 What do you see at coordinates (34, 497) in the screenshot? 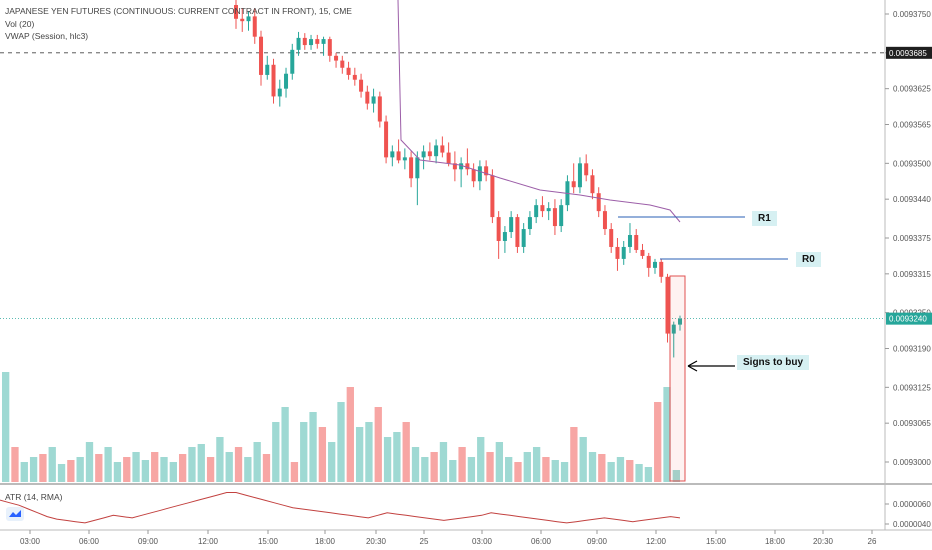
I see `atr-legend: ATR (14, RMA)` at bounding box center [34, 497].